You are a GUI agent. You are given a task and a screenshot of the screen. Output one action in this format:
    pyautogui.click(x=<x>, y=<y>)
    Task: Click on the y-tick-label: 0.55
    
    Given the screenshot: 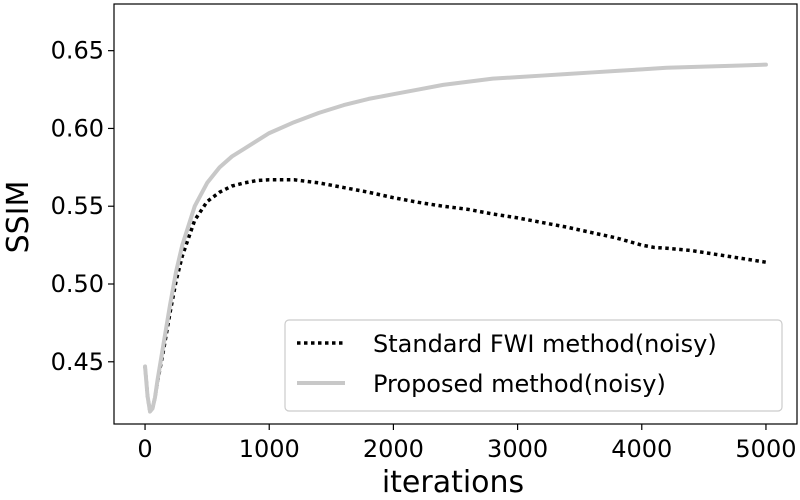 What is the action you would take?
    pyautogui.click(x=77, y=206)
    